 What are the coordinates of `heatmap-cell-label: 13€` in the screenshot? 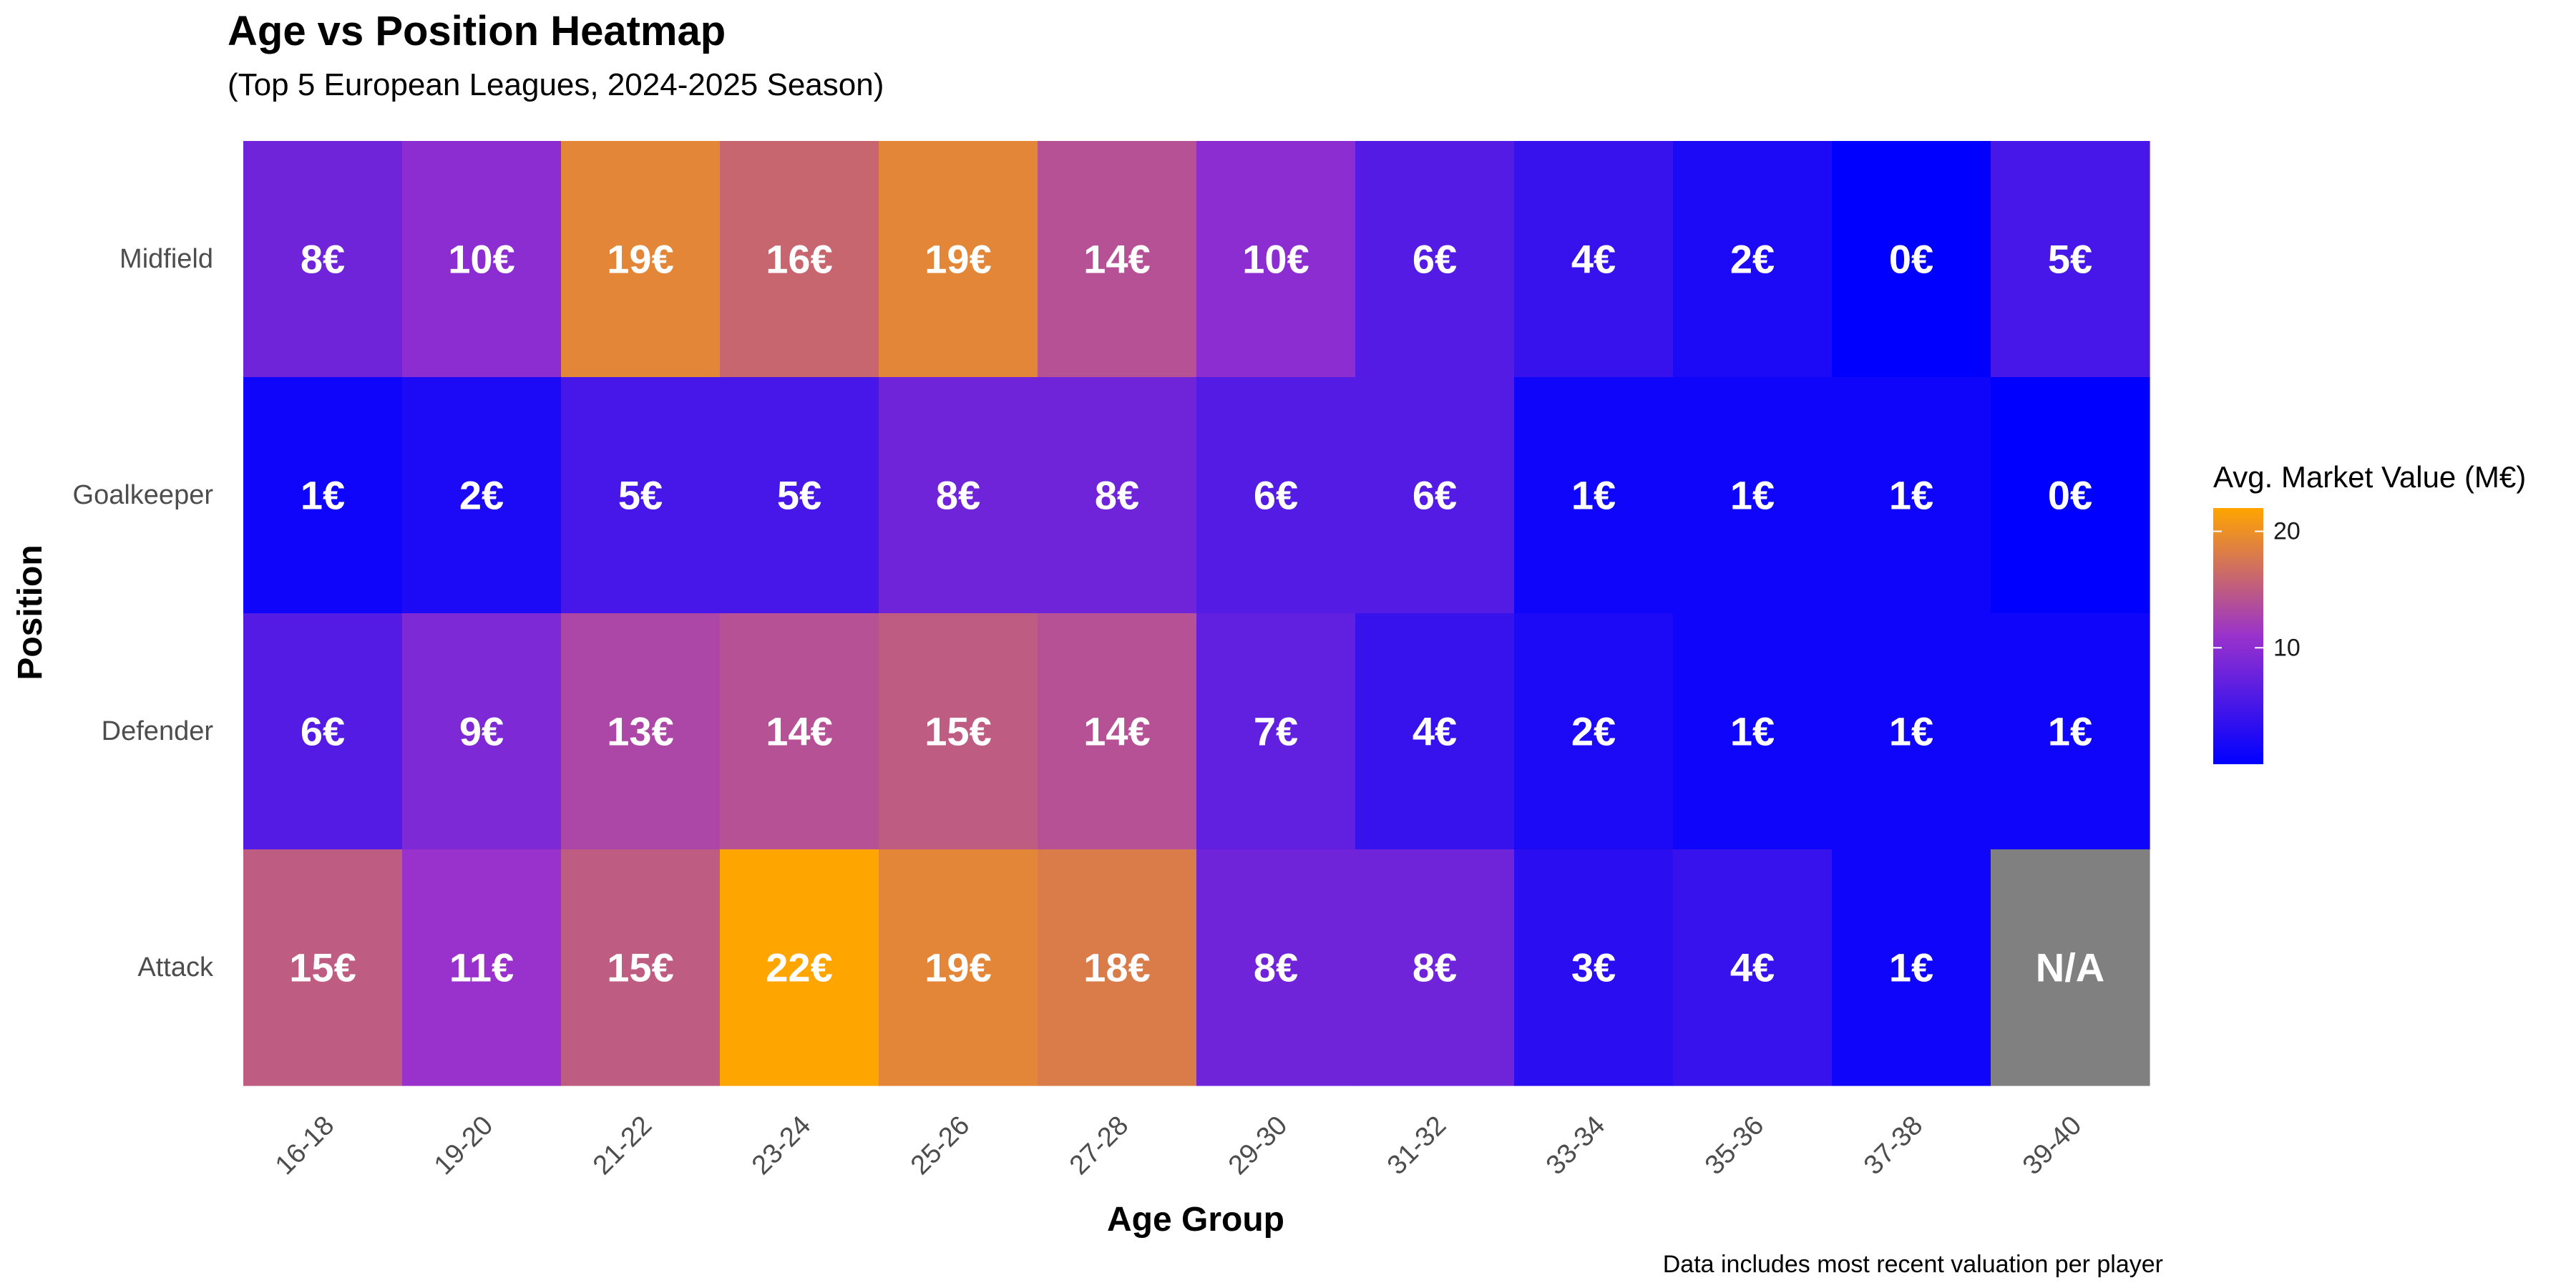 It's located at (640, 731).